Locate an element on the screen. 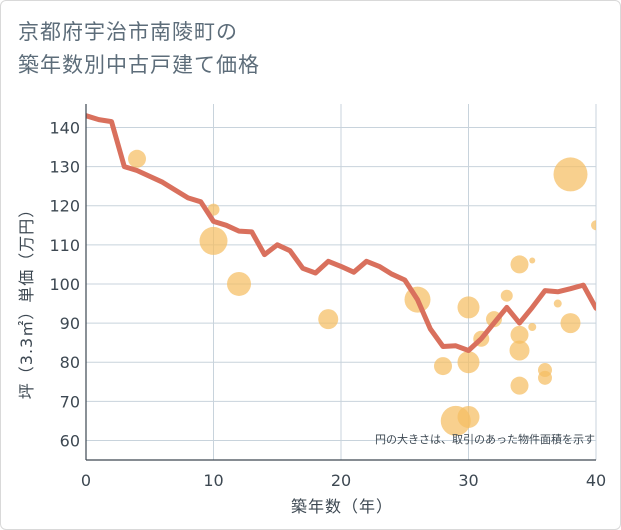 The image size is (621, 530). chart-title-line-1: 京都府宇治市南陵町の is located at coordinates (128, 32).